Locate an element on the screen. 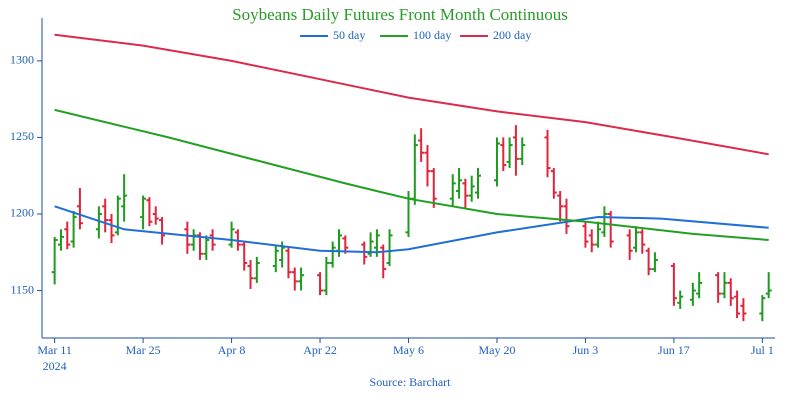  x-tick-label: Apr 8 is located at coordinates (232, 350).